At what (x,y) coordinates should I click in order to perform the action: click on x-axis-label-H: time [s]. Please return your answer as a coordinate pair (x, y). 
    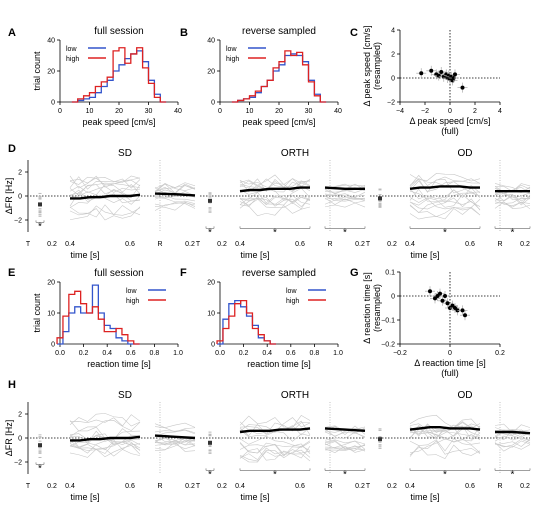
    Looking at the image, I should click on (424, 497).